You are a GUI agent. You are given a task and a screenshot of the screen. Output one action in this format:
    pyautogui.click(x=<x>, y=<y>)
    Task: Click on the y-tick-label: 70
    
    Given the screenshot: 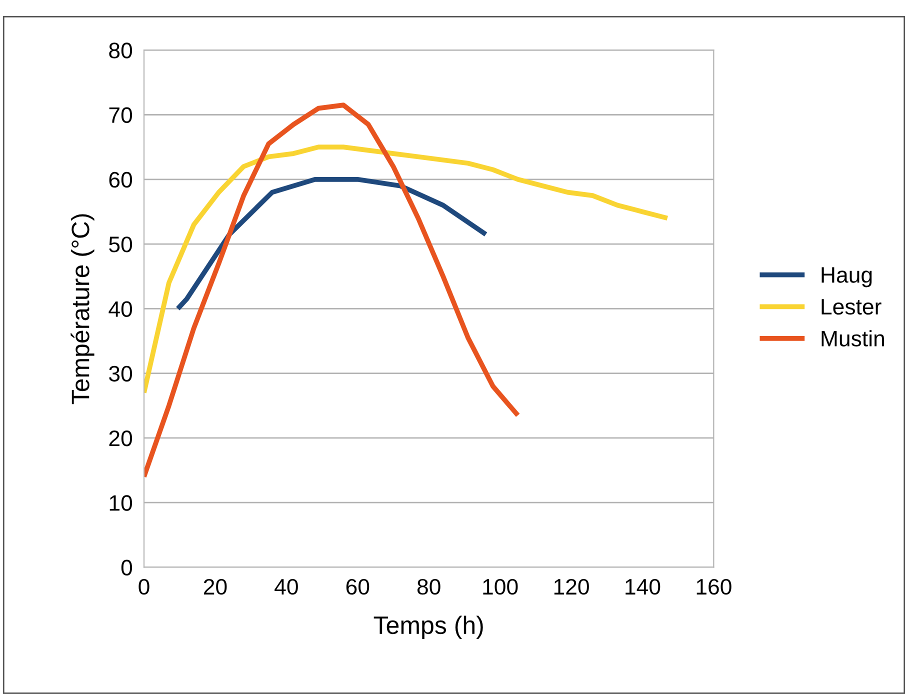 What is the action you would take?
    pyautogui.click(x=120, y=115)
    